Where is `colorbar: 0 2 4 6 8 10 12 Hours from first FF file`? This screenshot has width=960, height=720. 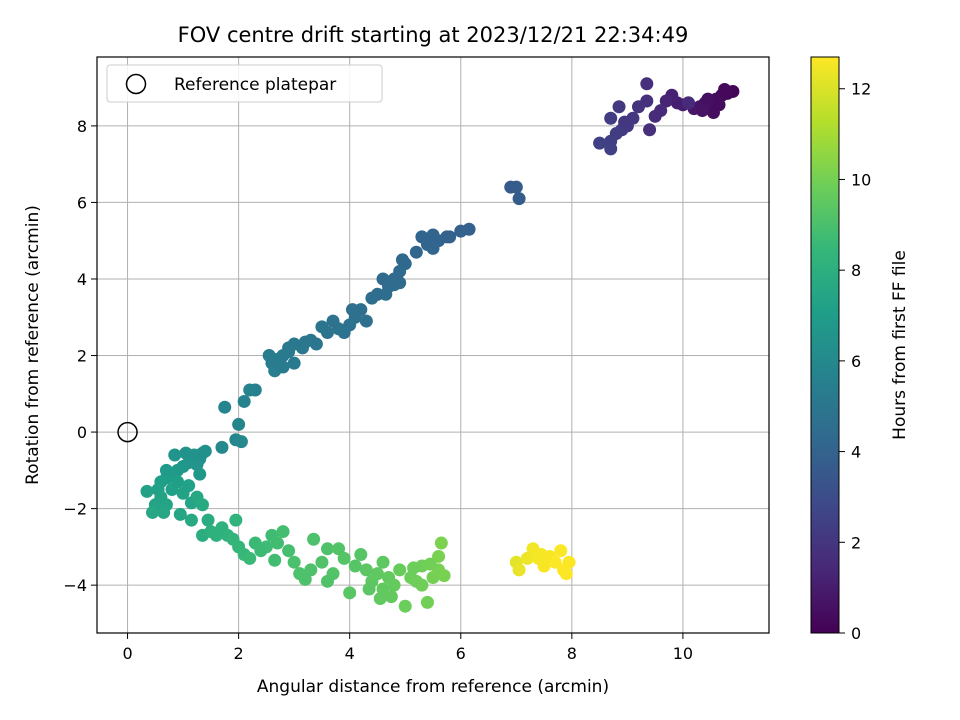 colorbar: 0 2 4 6 8 10 12 Hours from first FF file is located at coordinates (860, 349).